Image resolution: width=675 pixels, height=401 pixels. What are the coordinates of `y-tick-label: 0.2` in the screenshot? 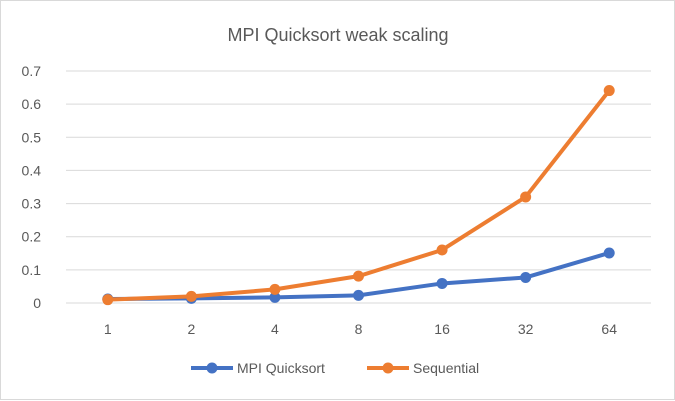 It's located at (32, 237).